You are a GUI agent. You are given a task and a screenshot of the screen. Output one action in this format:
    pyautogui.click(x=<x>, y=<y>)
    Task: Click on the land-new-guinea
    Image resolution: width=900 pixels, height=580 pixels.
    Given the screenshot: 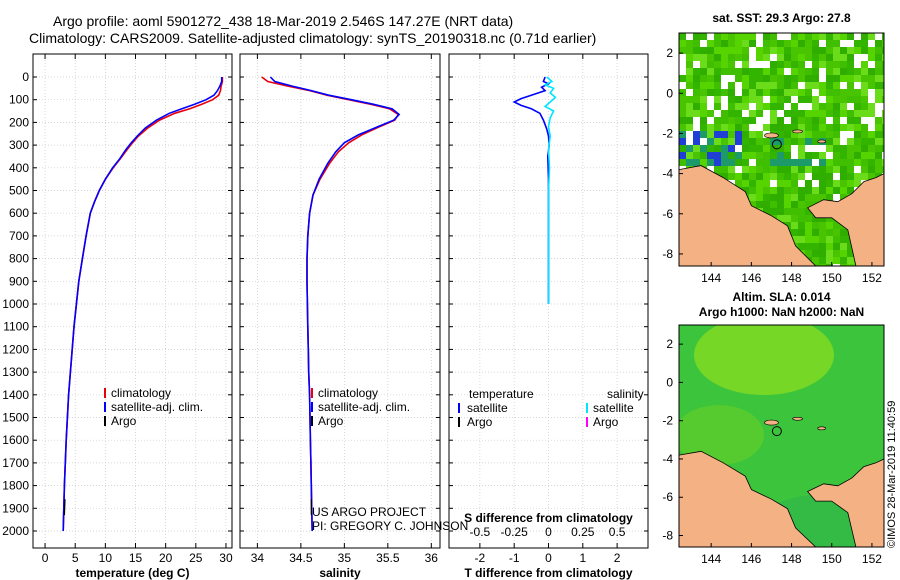 What is the action you would take?
    pyautogui.click(x=748, y=498)
    